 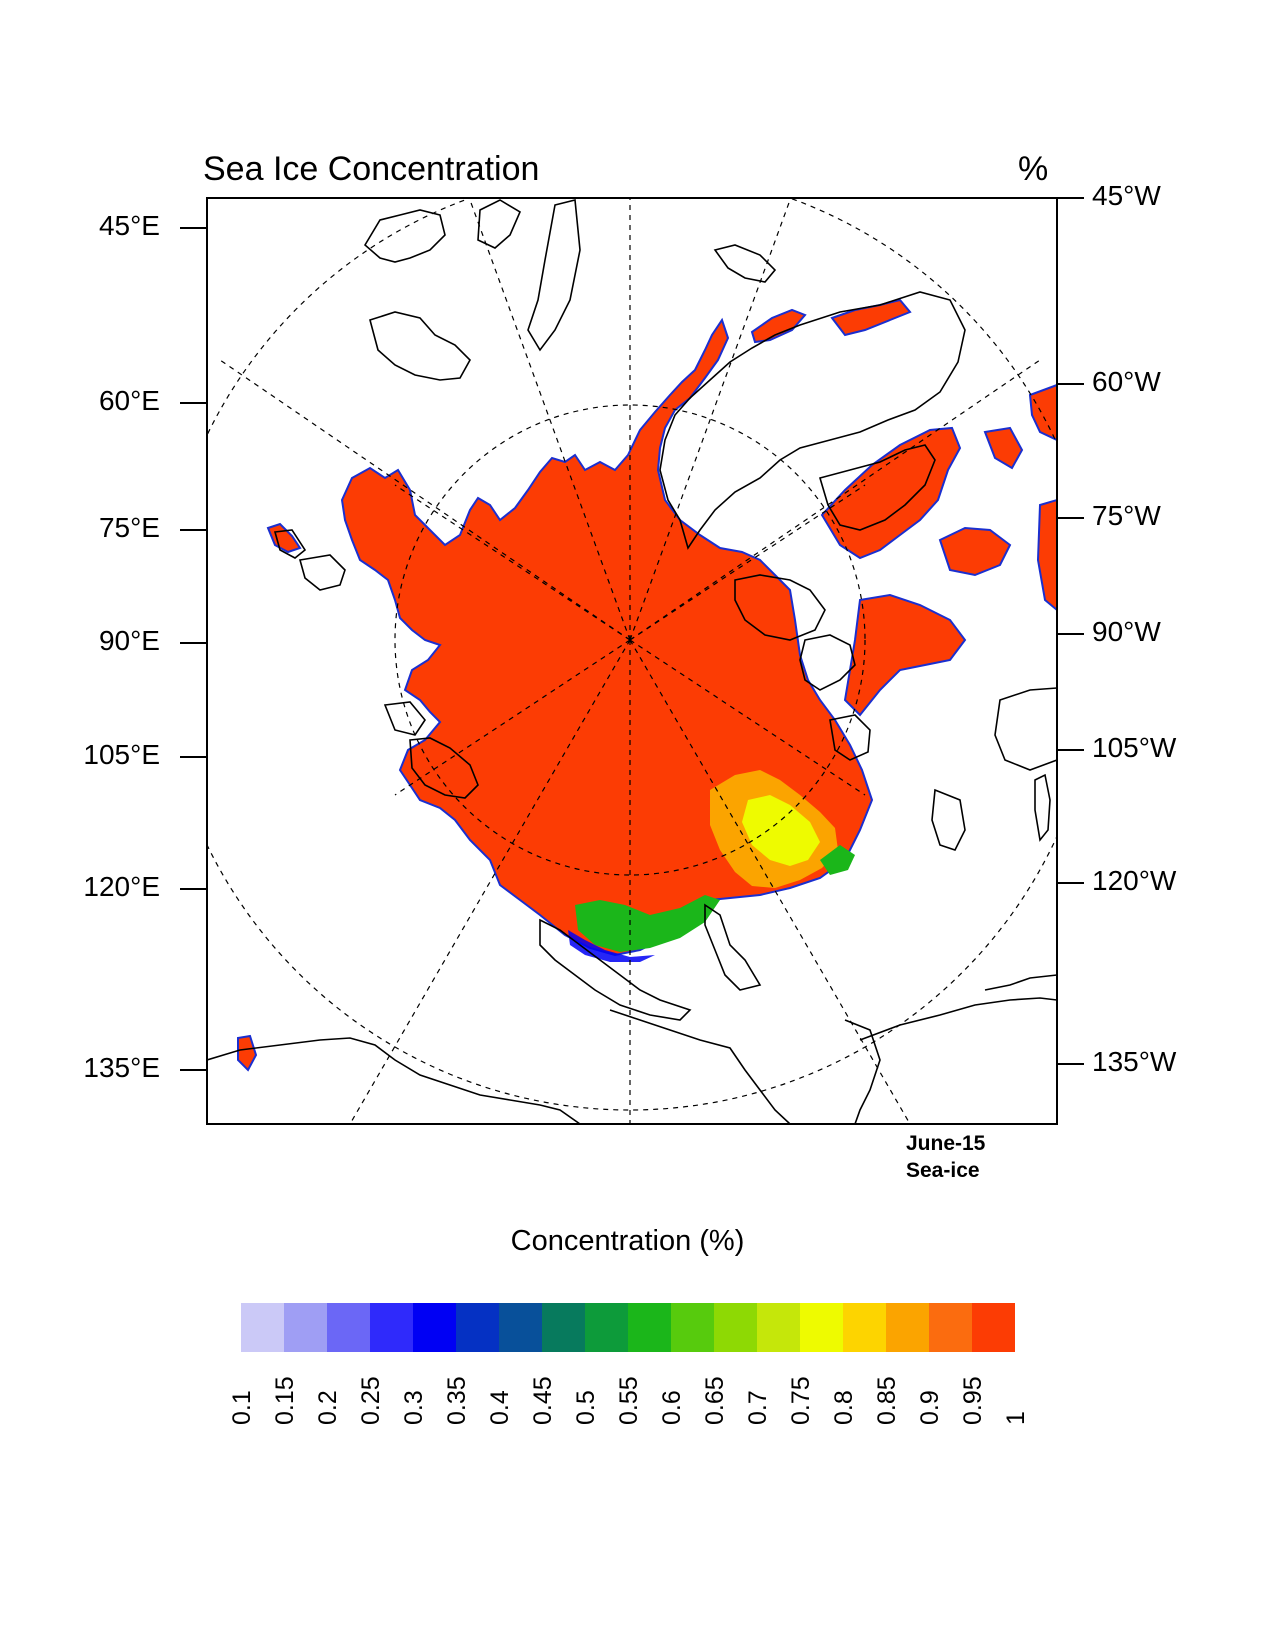 I want to click on right-label-120w: 120°W, so click(x=1134, y=880).